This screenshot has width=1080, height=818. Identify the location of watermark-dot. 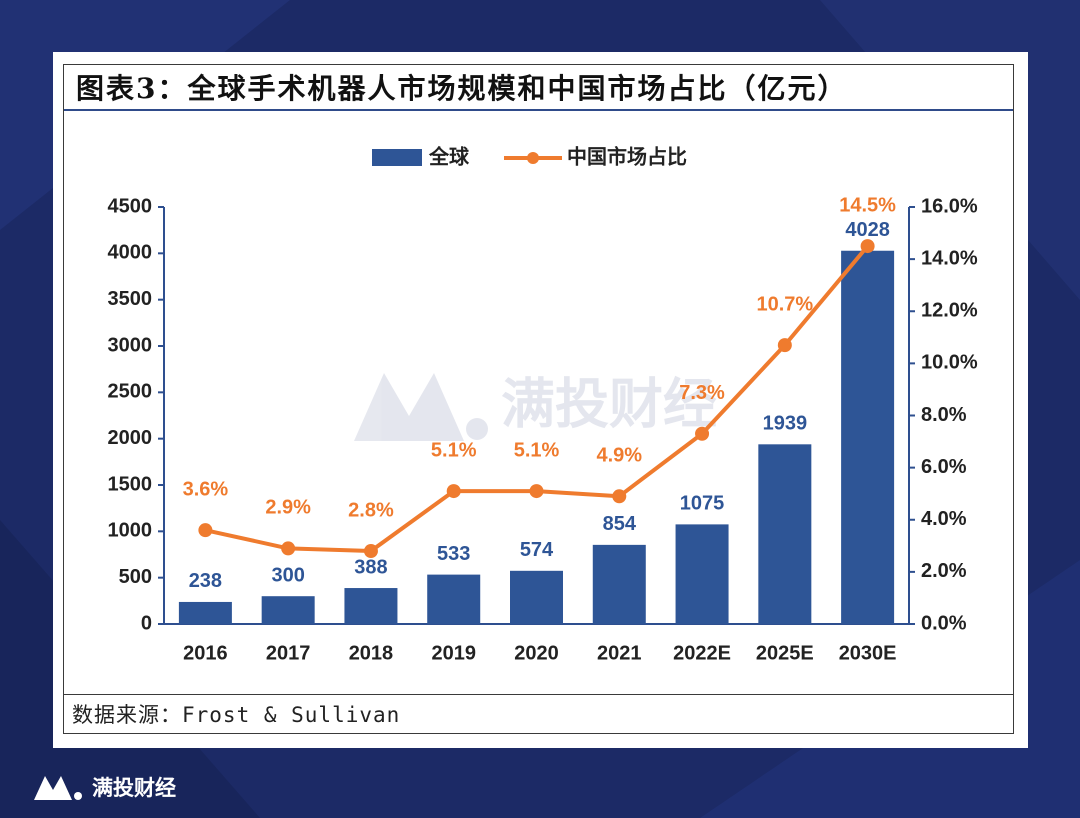
(477, 429).